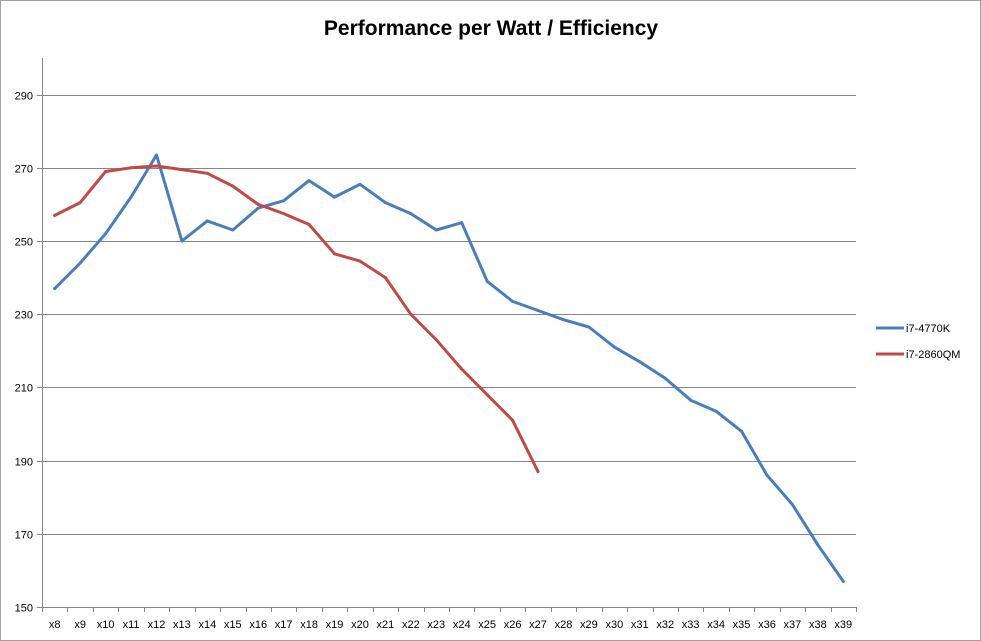 Image resolution: width=981 pixels, height=641 pixels. Describe the element at coordinates (258, 625) in the screenshot. I see `x-tick-label: x16` at that location.